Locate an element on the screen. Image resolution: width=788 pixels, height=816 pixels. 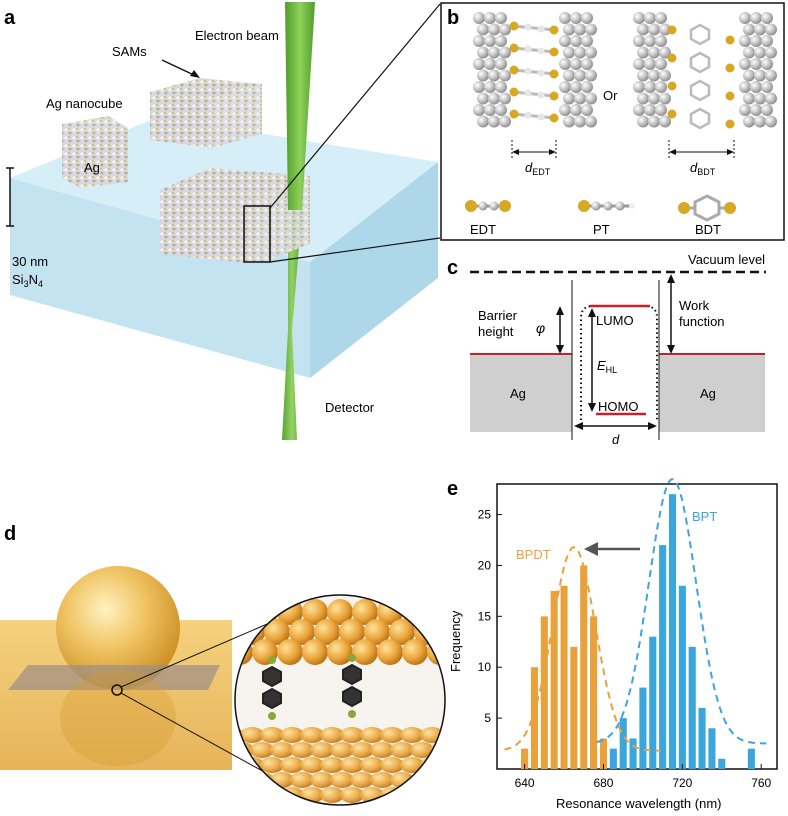
panel-b-letter: b is located at coordinates (453, 18).